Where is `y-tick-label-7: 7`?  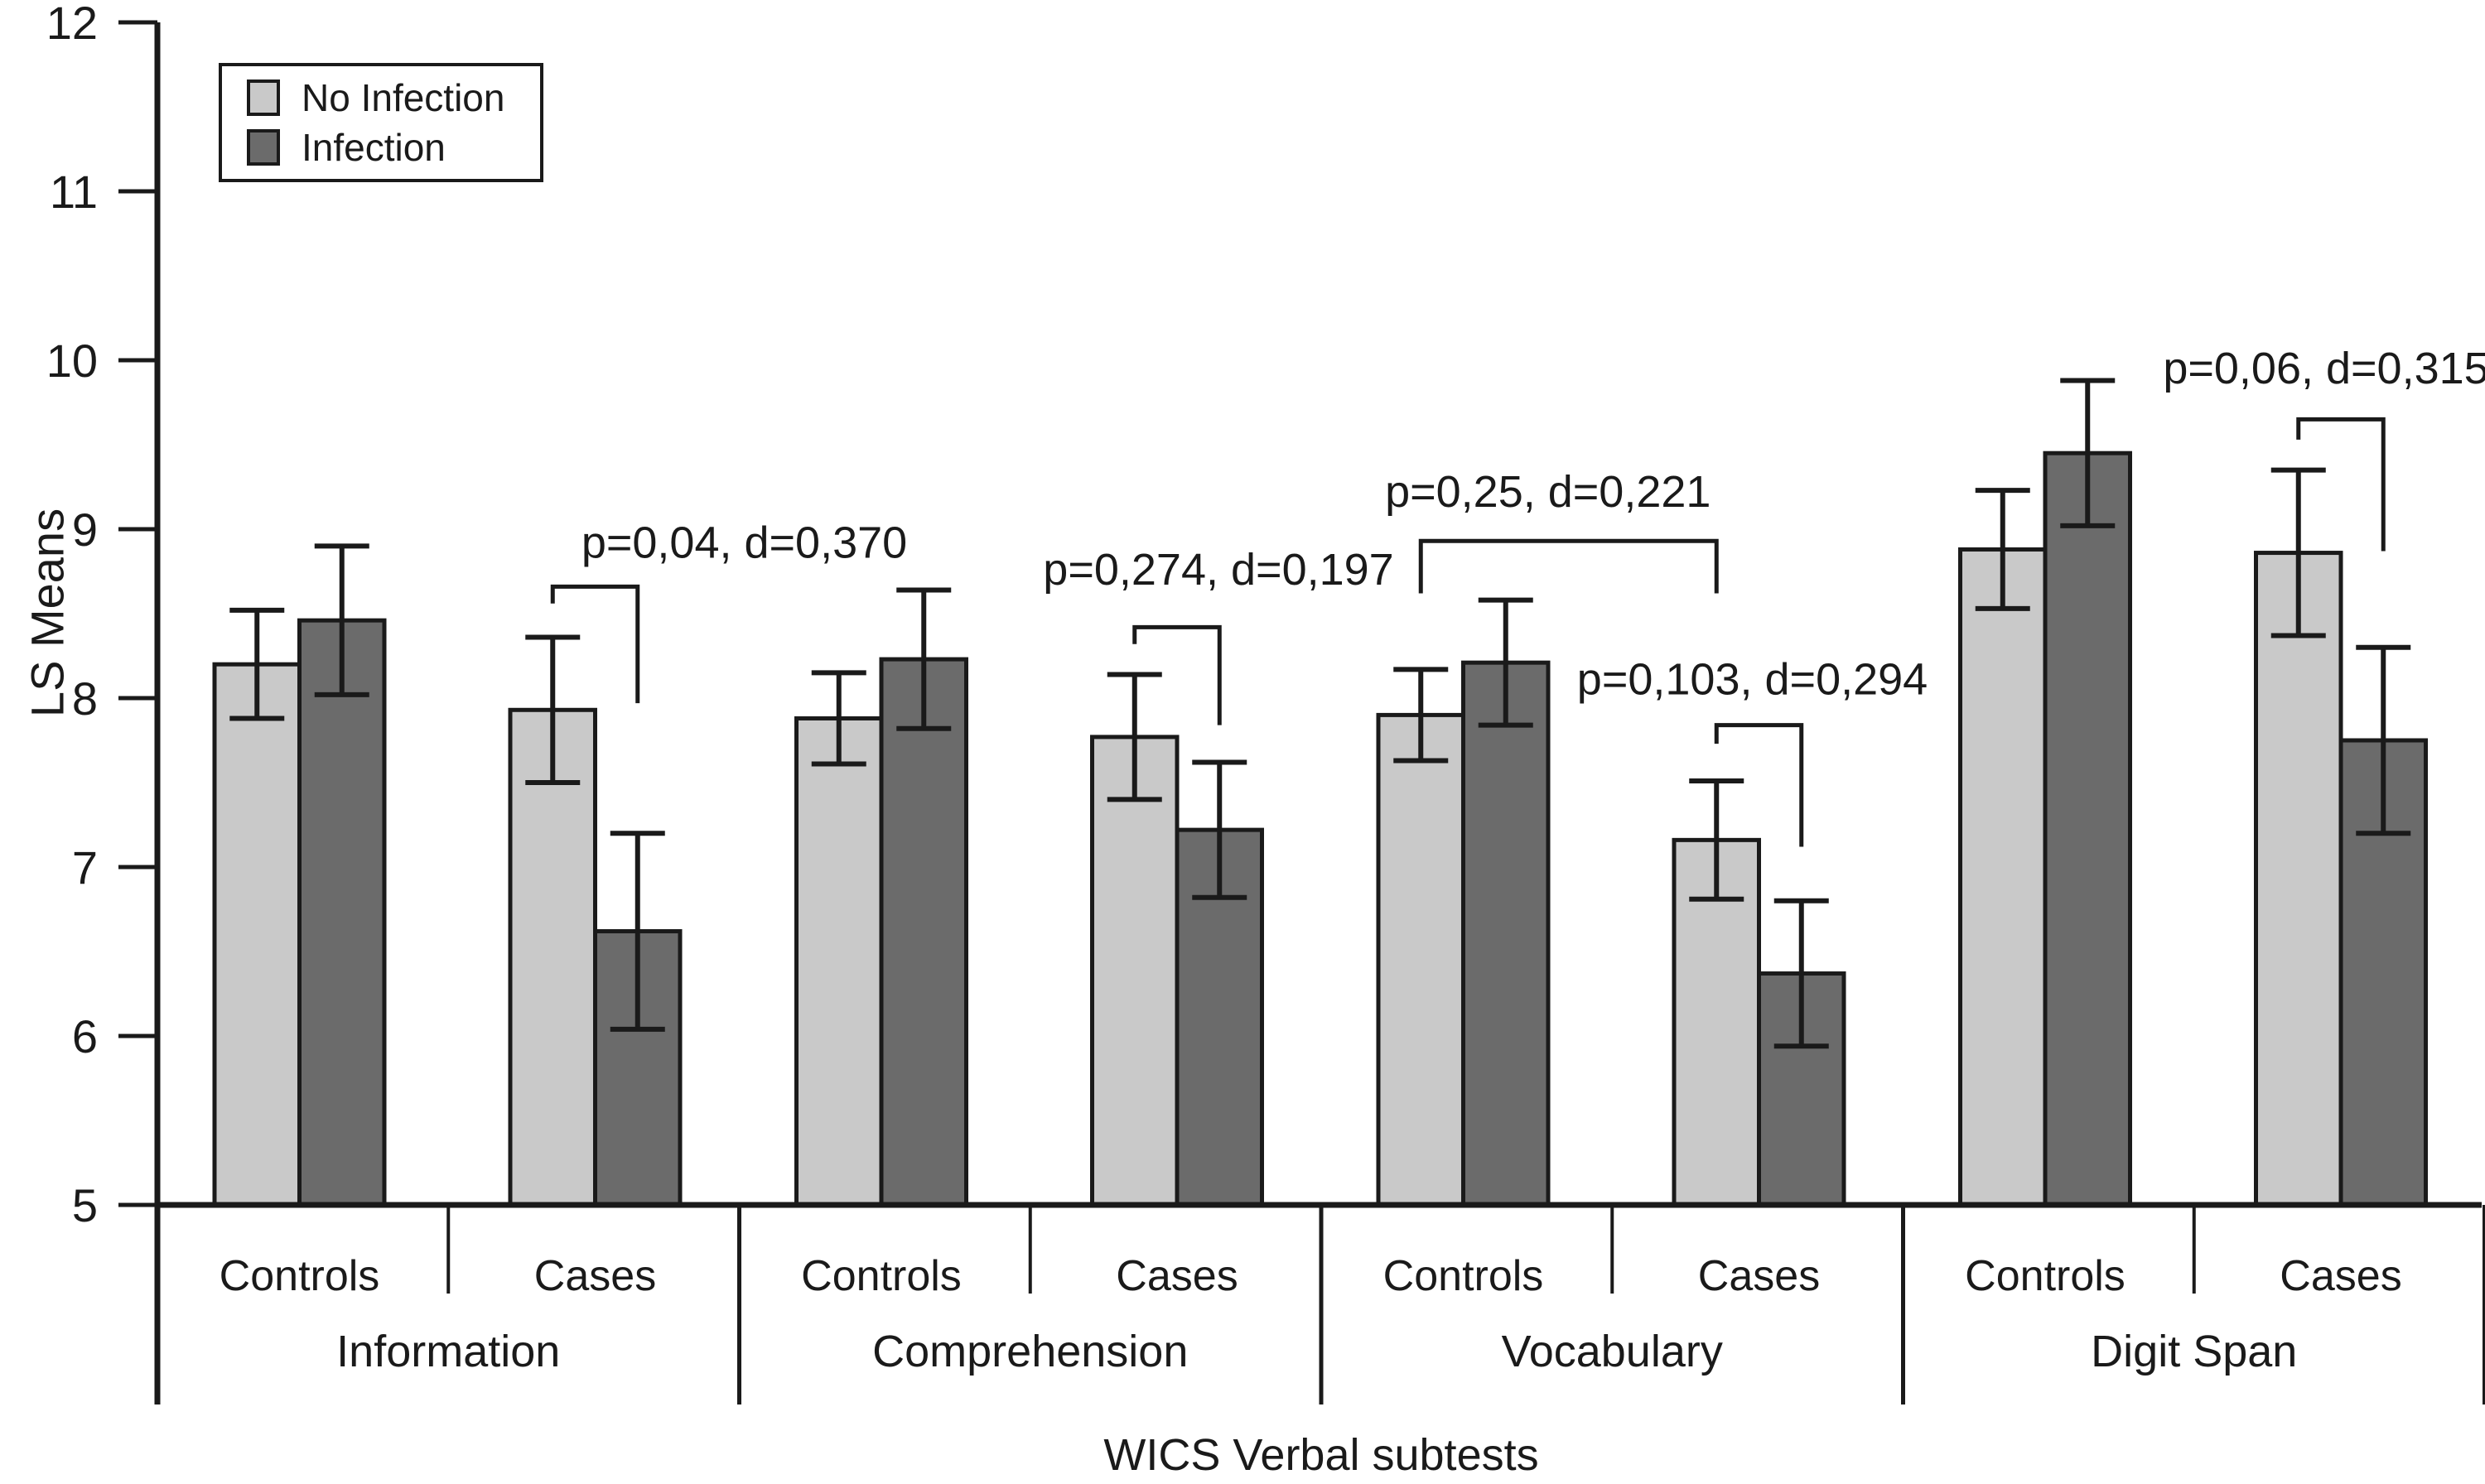
y-tick-label-7: 7 is located at coordinates (85, 868).